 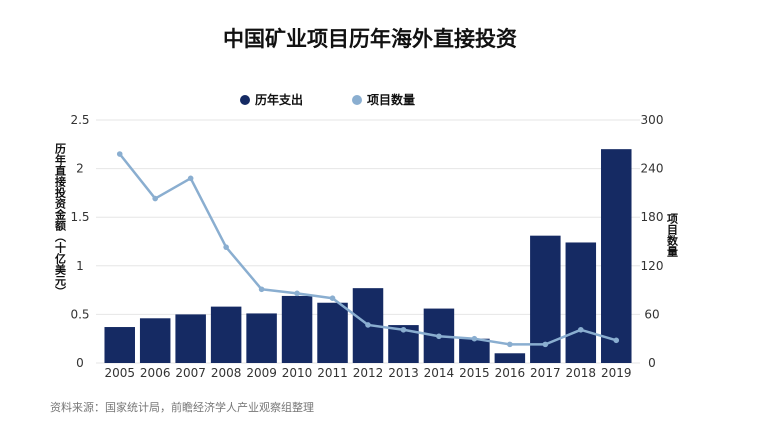 I want to click on legend-marker-bar, so click(x=245, y=100).